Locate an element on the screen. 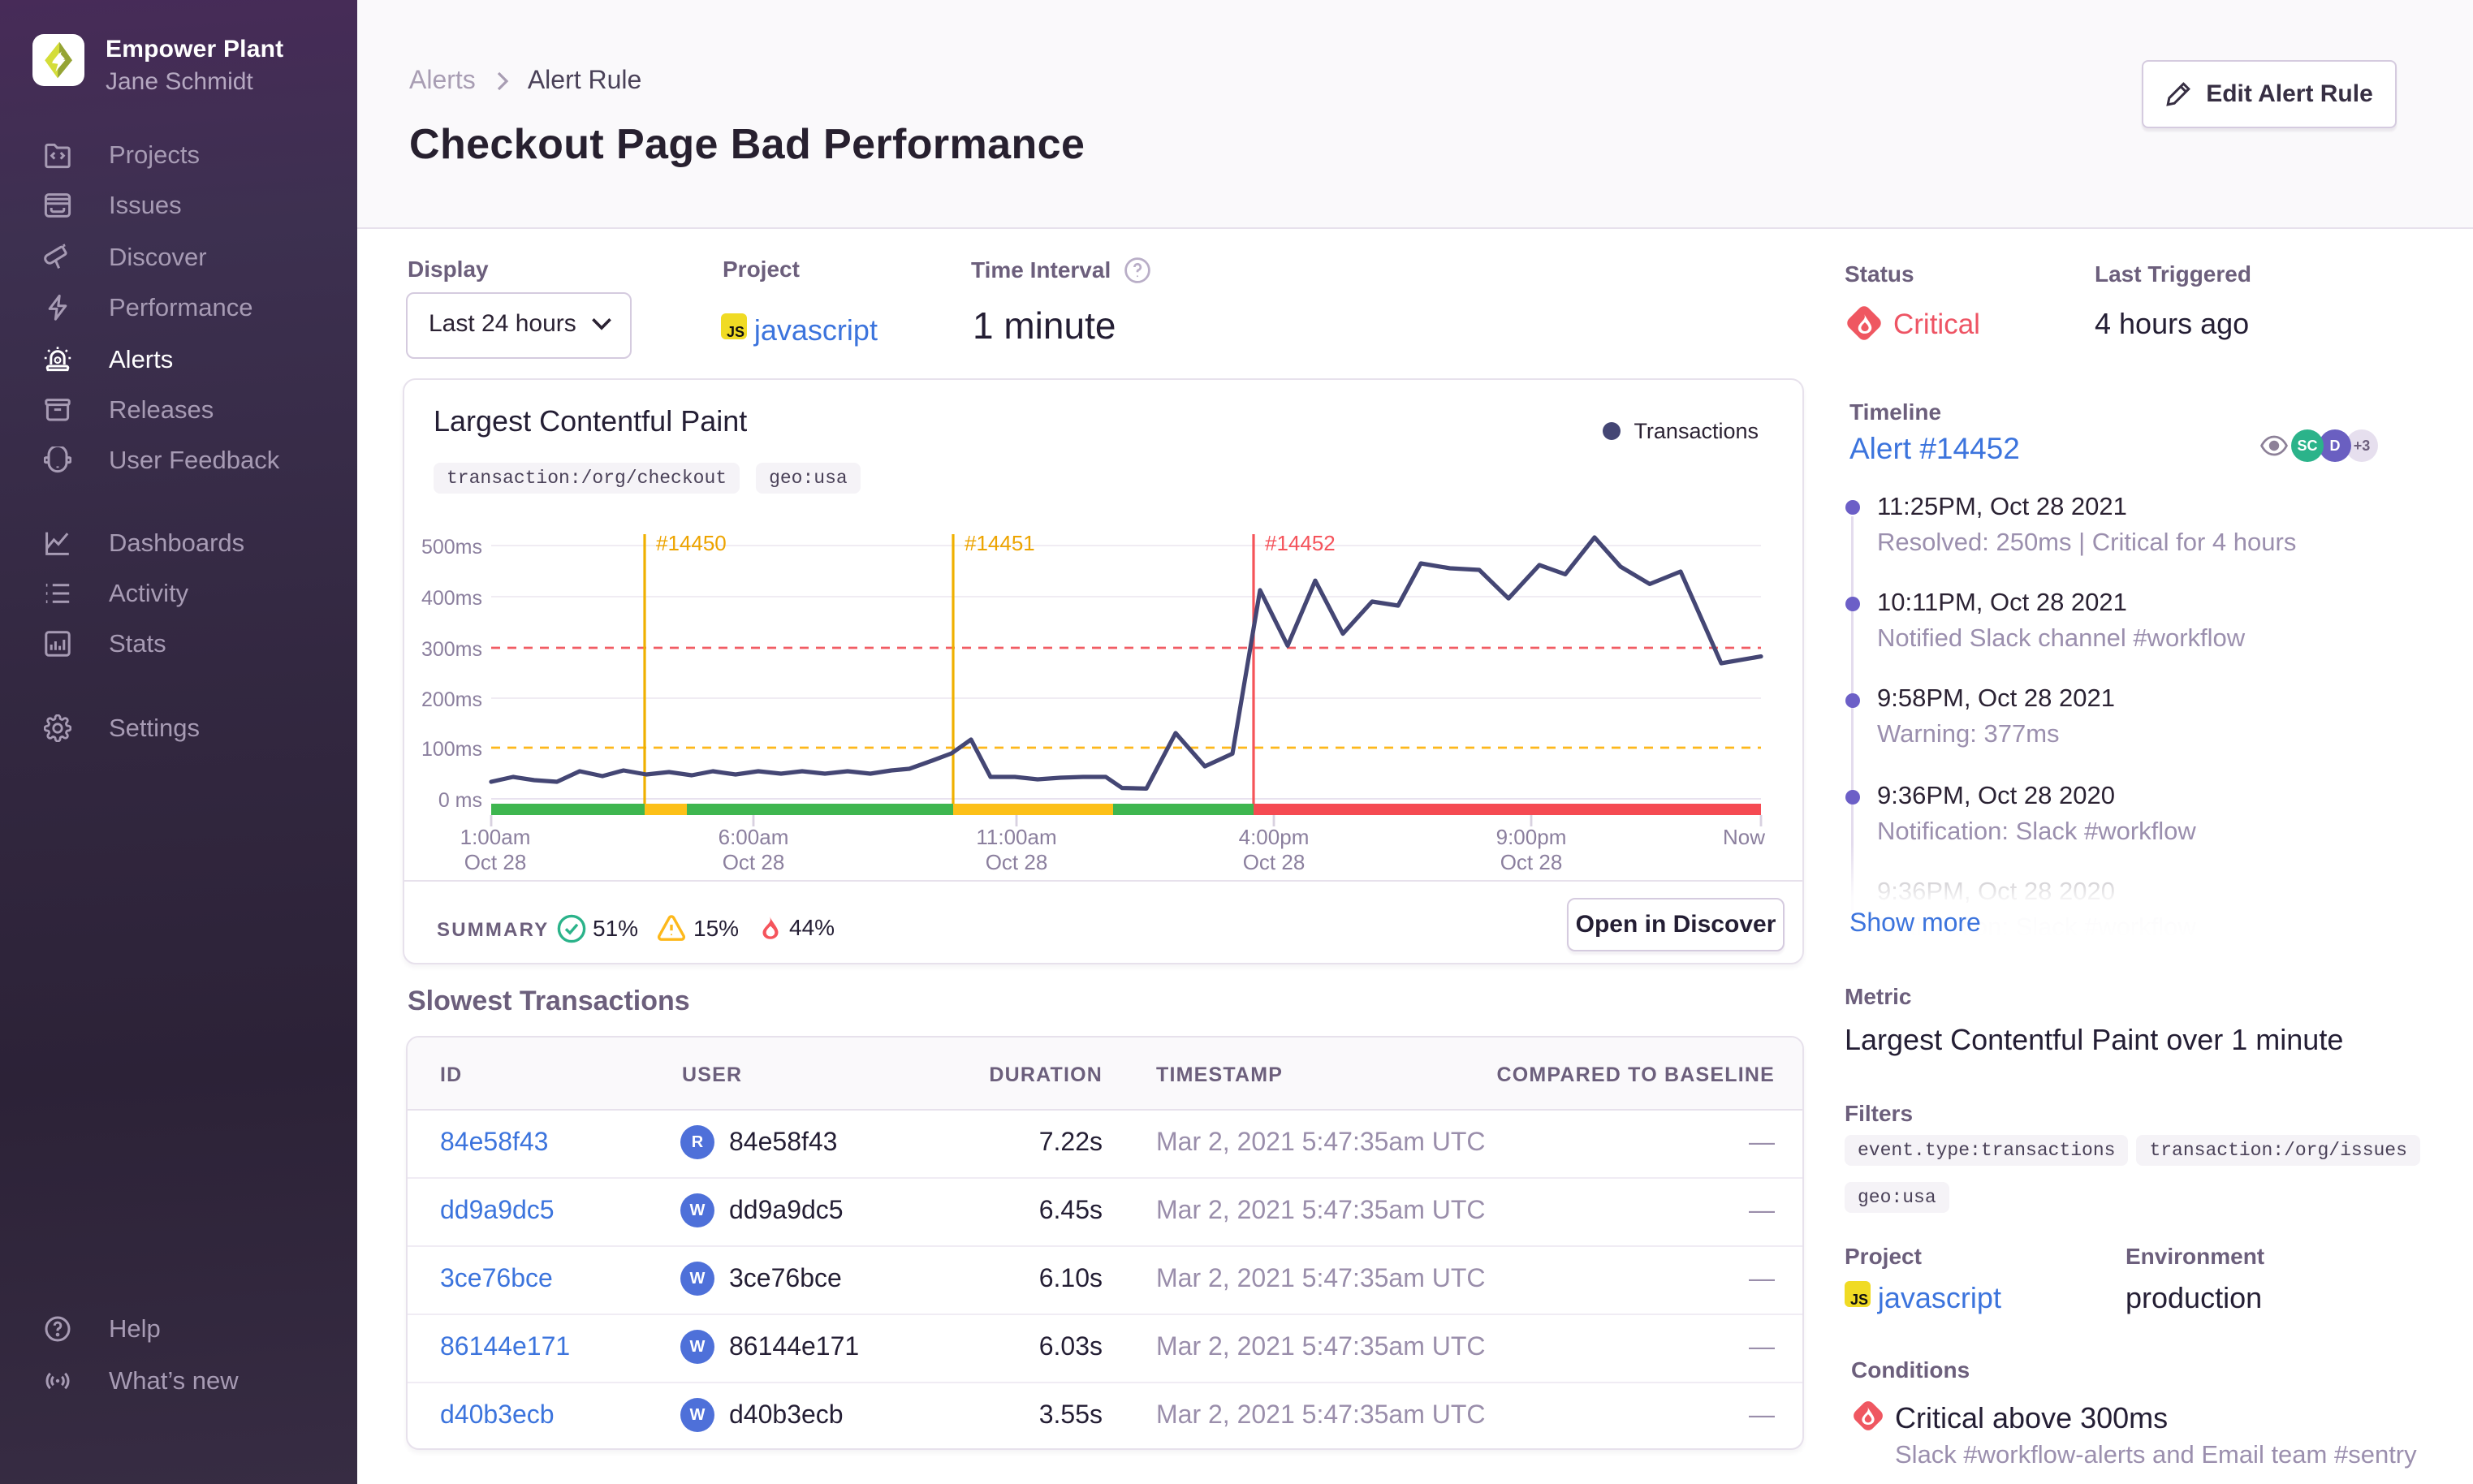  svg-text: 100ms is located at coordinates (452, 749).